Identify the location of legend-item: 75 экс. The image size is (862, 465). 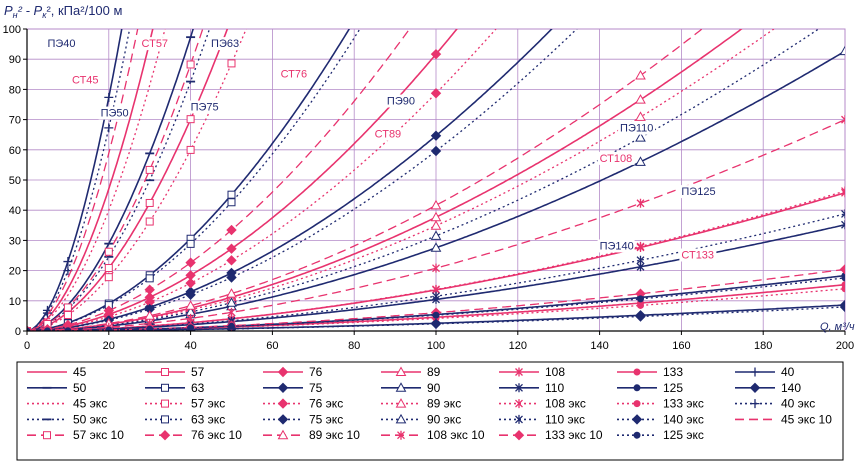
(303, 419).